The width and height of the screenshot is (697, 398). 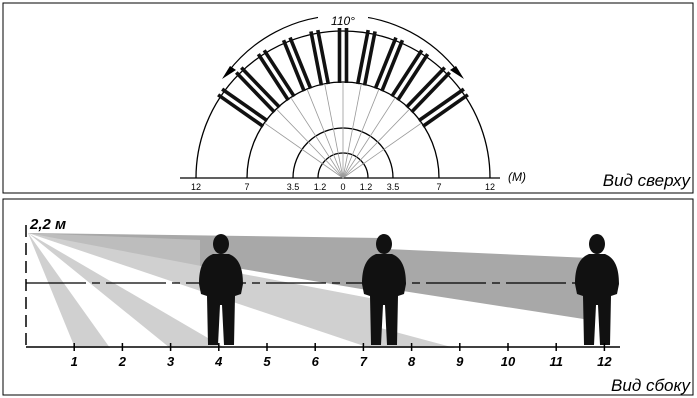 I want to click on top-scale-tick: 0, so click(x=342, y=187).